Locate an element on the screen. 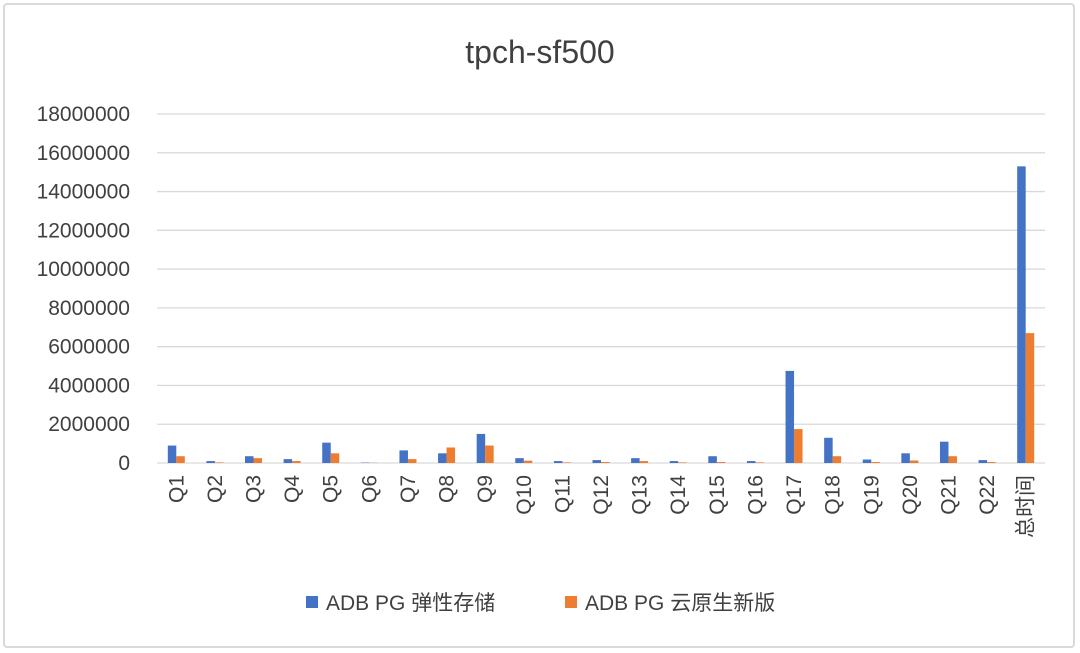 The width and height of the screenshot is (1080, 653). bar-cloud-native-Q19 is located at coordinates (875, 462).